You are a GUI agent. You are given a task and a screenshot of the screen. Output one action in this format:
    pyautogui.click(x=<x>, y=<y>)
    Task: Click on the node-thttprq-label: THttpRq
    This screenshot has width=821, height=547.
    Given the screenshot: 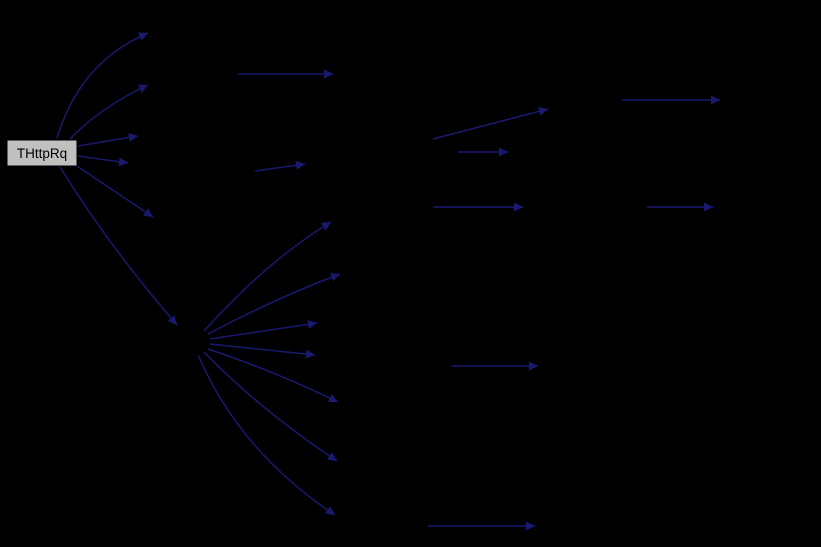 What is the action you would take?
    pyautogui.click(x=42, y=153)
    